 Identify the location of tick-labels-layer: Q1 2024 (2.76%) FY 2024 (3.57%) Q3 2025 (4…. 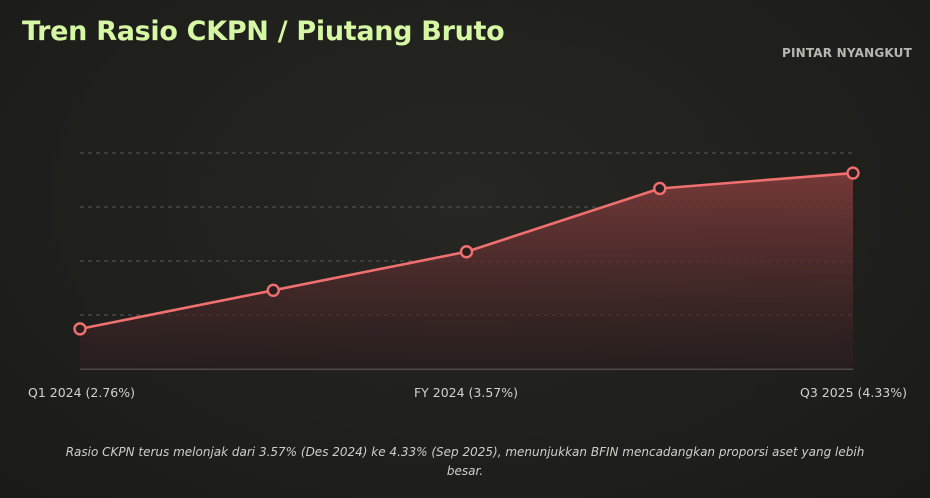
(467, 392).